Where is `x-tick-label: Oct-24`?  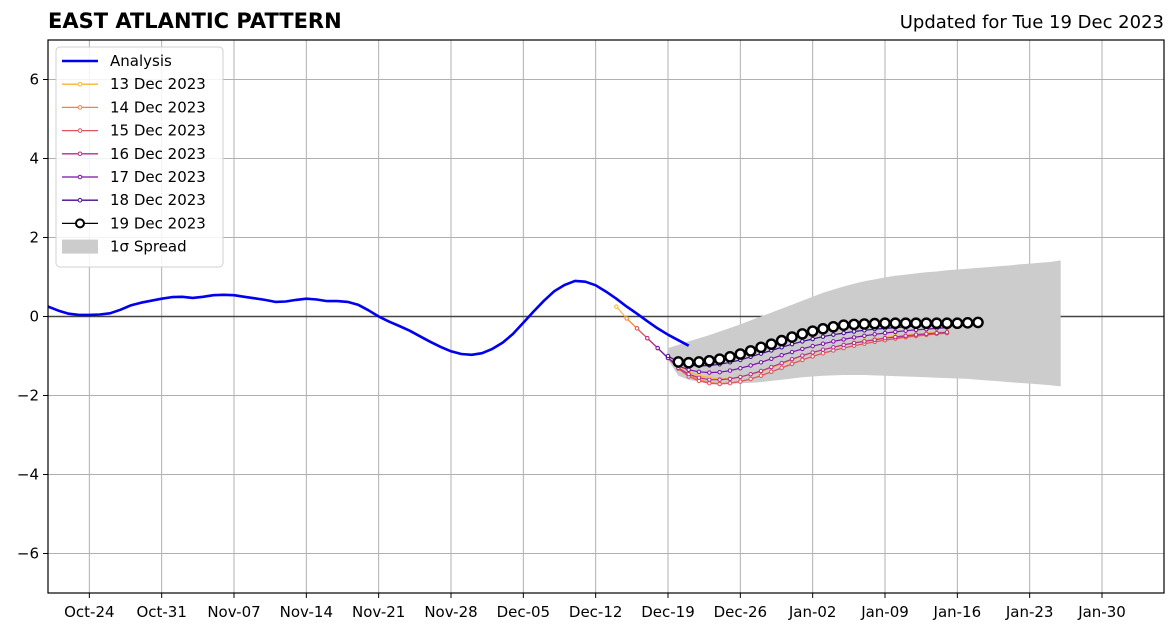 x-tick-label: Oct-24 is located at coordinates (89, 612).